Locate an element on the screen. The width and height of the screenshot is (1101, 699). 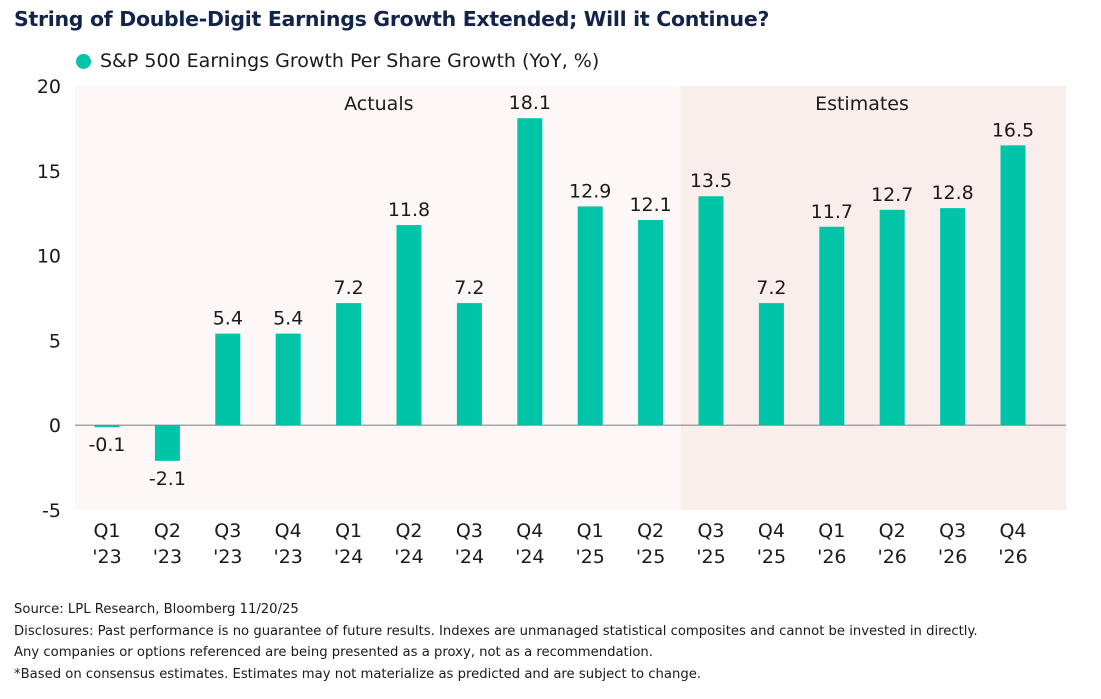
data-label: -0.1 is located at coordinates (106, 445).